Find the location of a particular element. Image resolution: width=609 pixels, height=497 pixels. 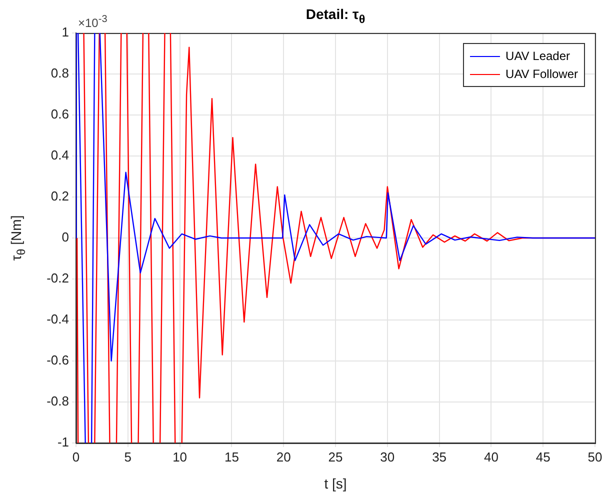

x-tick-label: 35 is located at coordinates (439, 456).